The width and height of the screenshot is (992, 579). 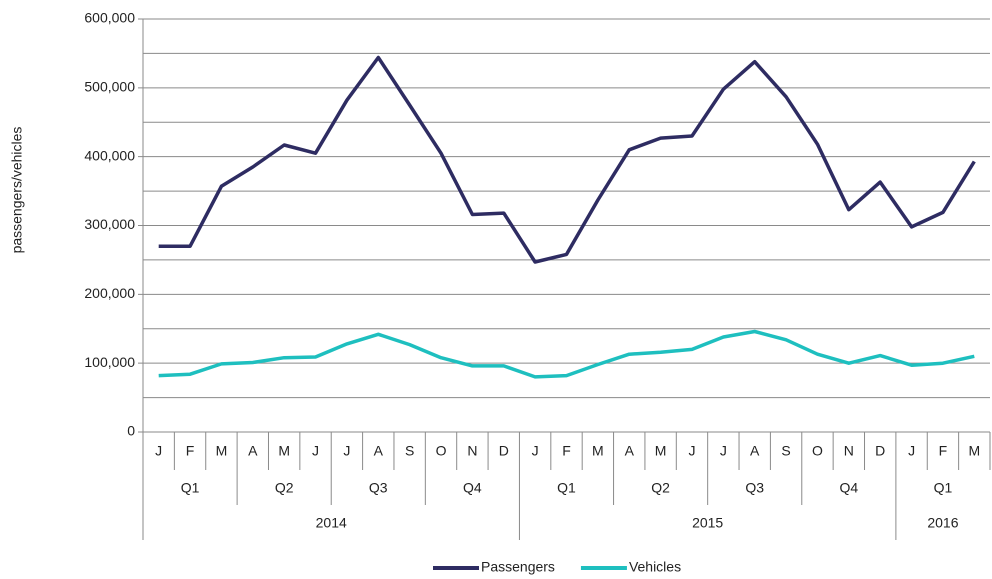 I want to click on series-line, so click(x=566, y=354).